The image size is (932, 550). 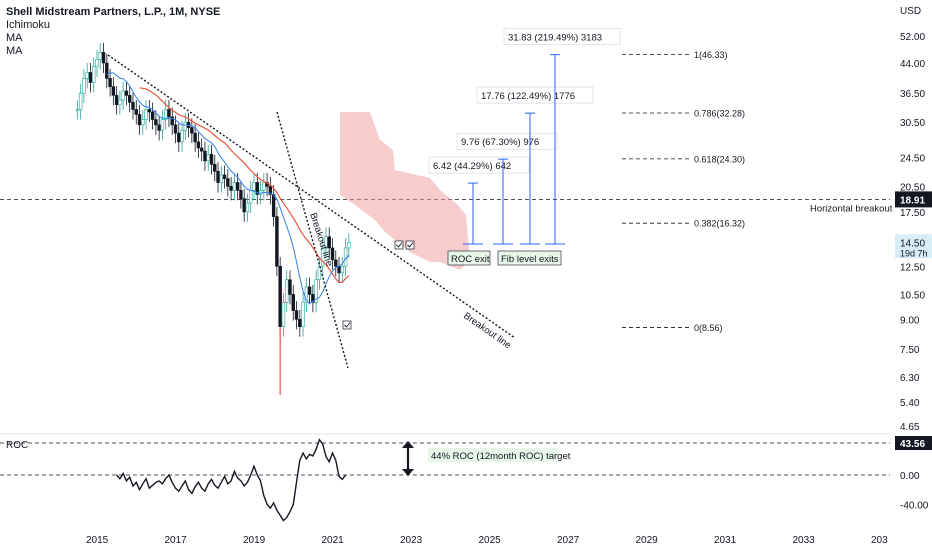 What do you see at coordinates (113, 12) in the screenshot?
I see `symbol-title: Shell Midstream Partners, L.P., 1M, NYSE` at bounding box center [113, 12].